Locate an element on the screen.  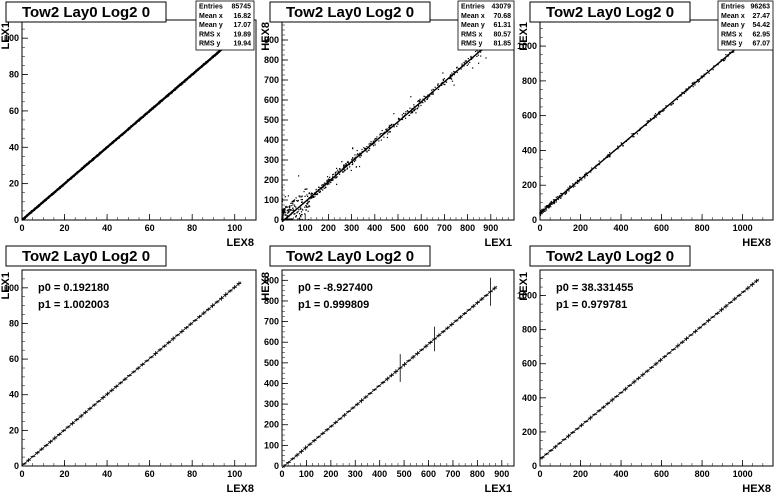
x-axis-label: LEX1 is located at coordinates (498, 487).